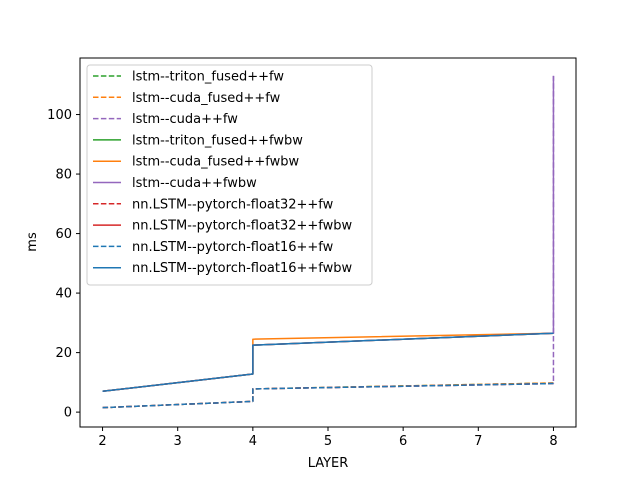 This screenshot has width=640, height=480. Describe the element at coordinates (63, 353) in the screenshot. I see `y-tick-label: 20` at that location.